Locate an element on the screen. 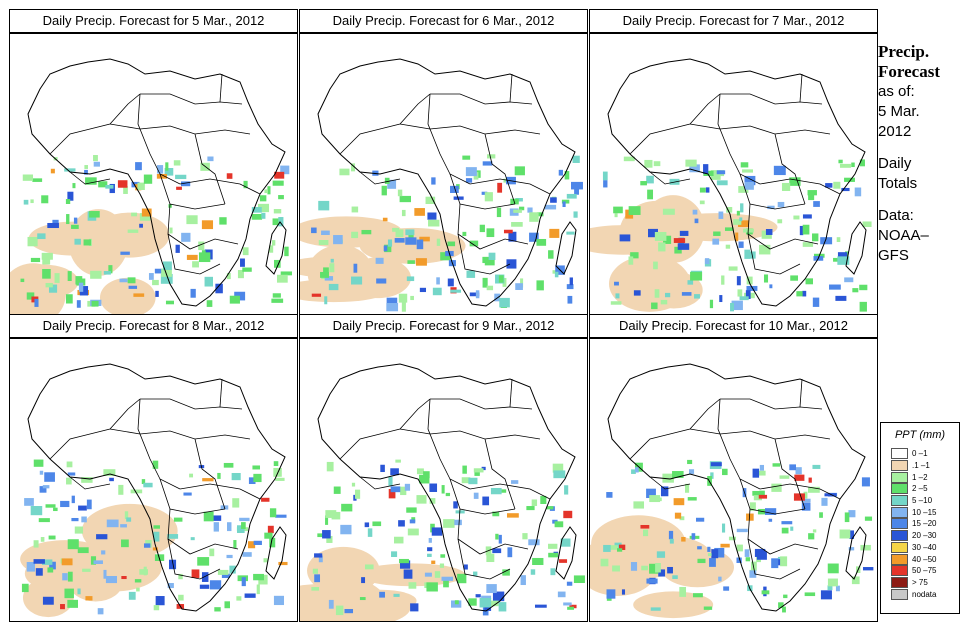 The height and width of the screenshot is (628, 965). legend-item: 30 –40 is located at coordinates (920, 547).